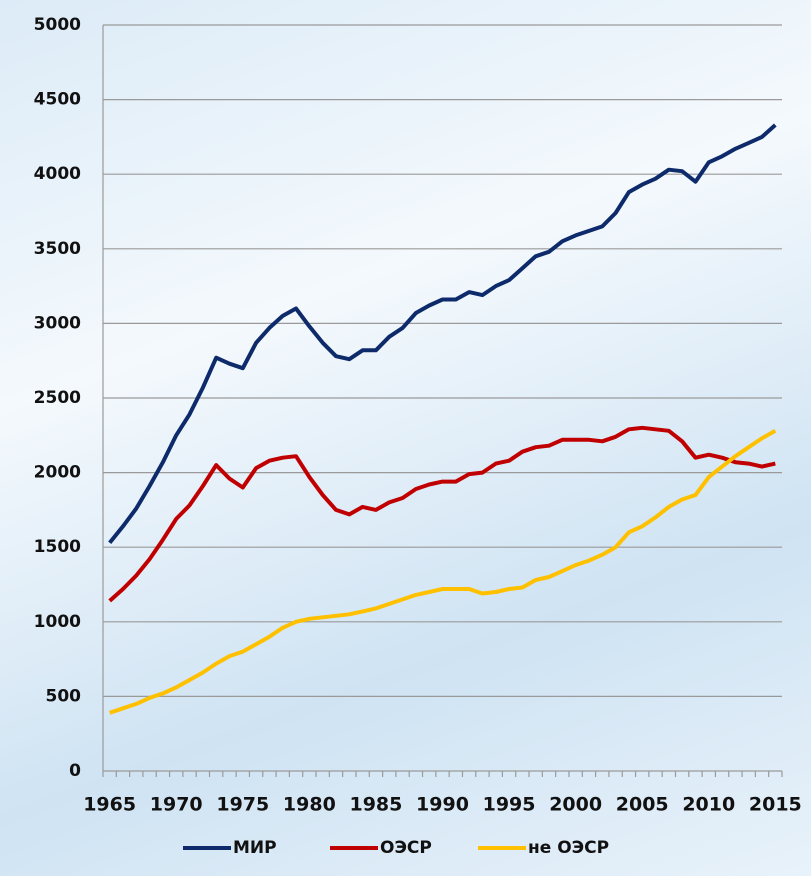  I want to click on y-tick-label: 3500, so click(57, 249).